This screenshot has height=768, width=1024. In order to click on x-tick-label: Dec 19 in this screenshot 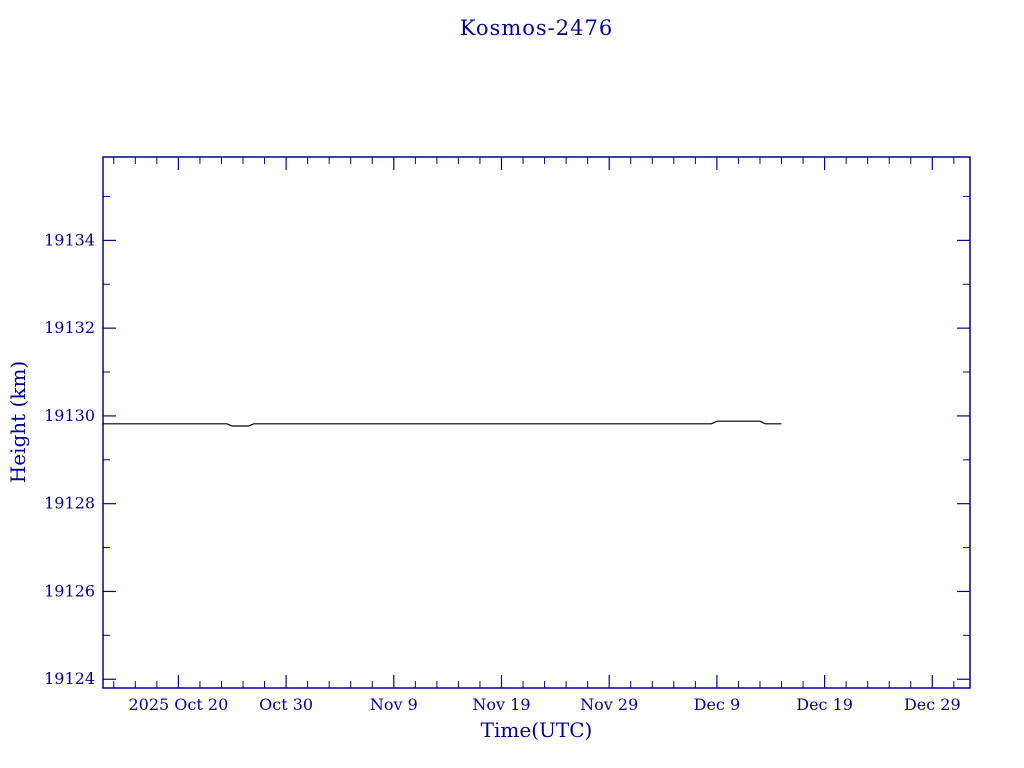, I will do `click(824, 704)`.